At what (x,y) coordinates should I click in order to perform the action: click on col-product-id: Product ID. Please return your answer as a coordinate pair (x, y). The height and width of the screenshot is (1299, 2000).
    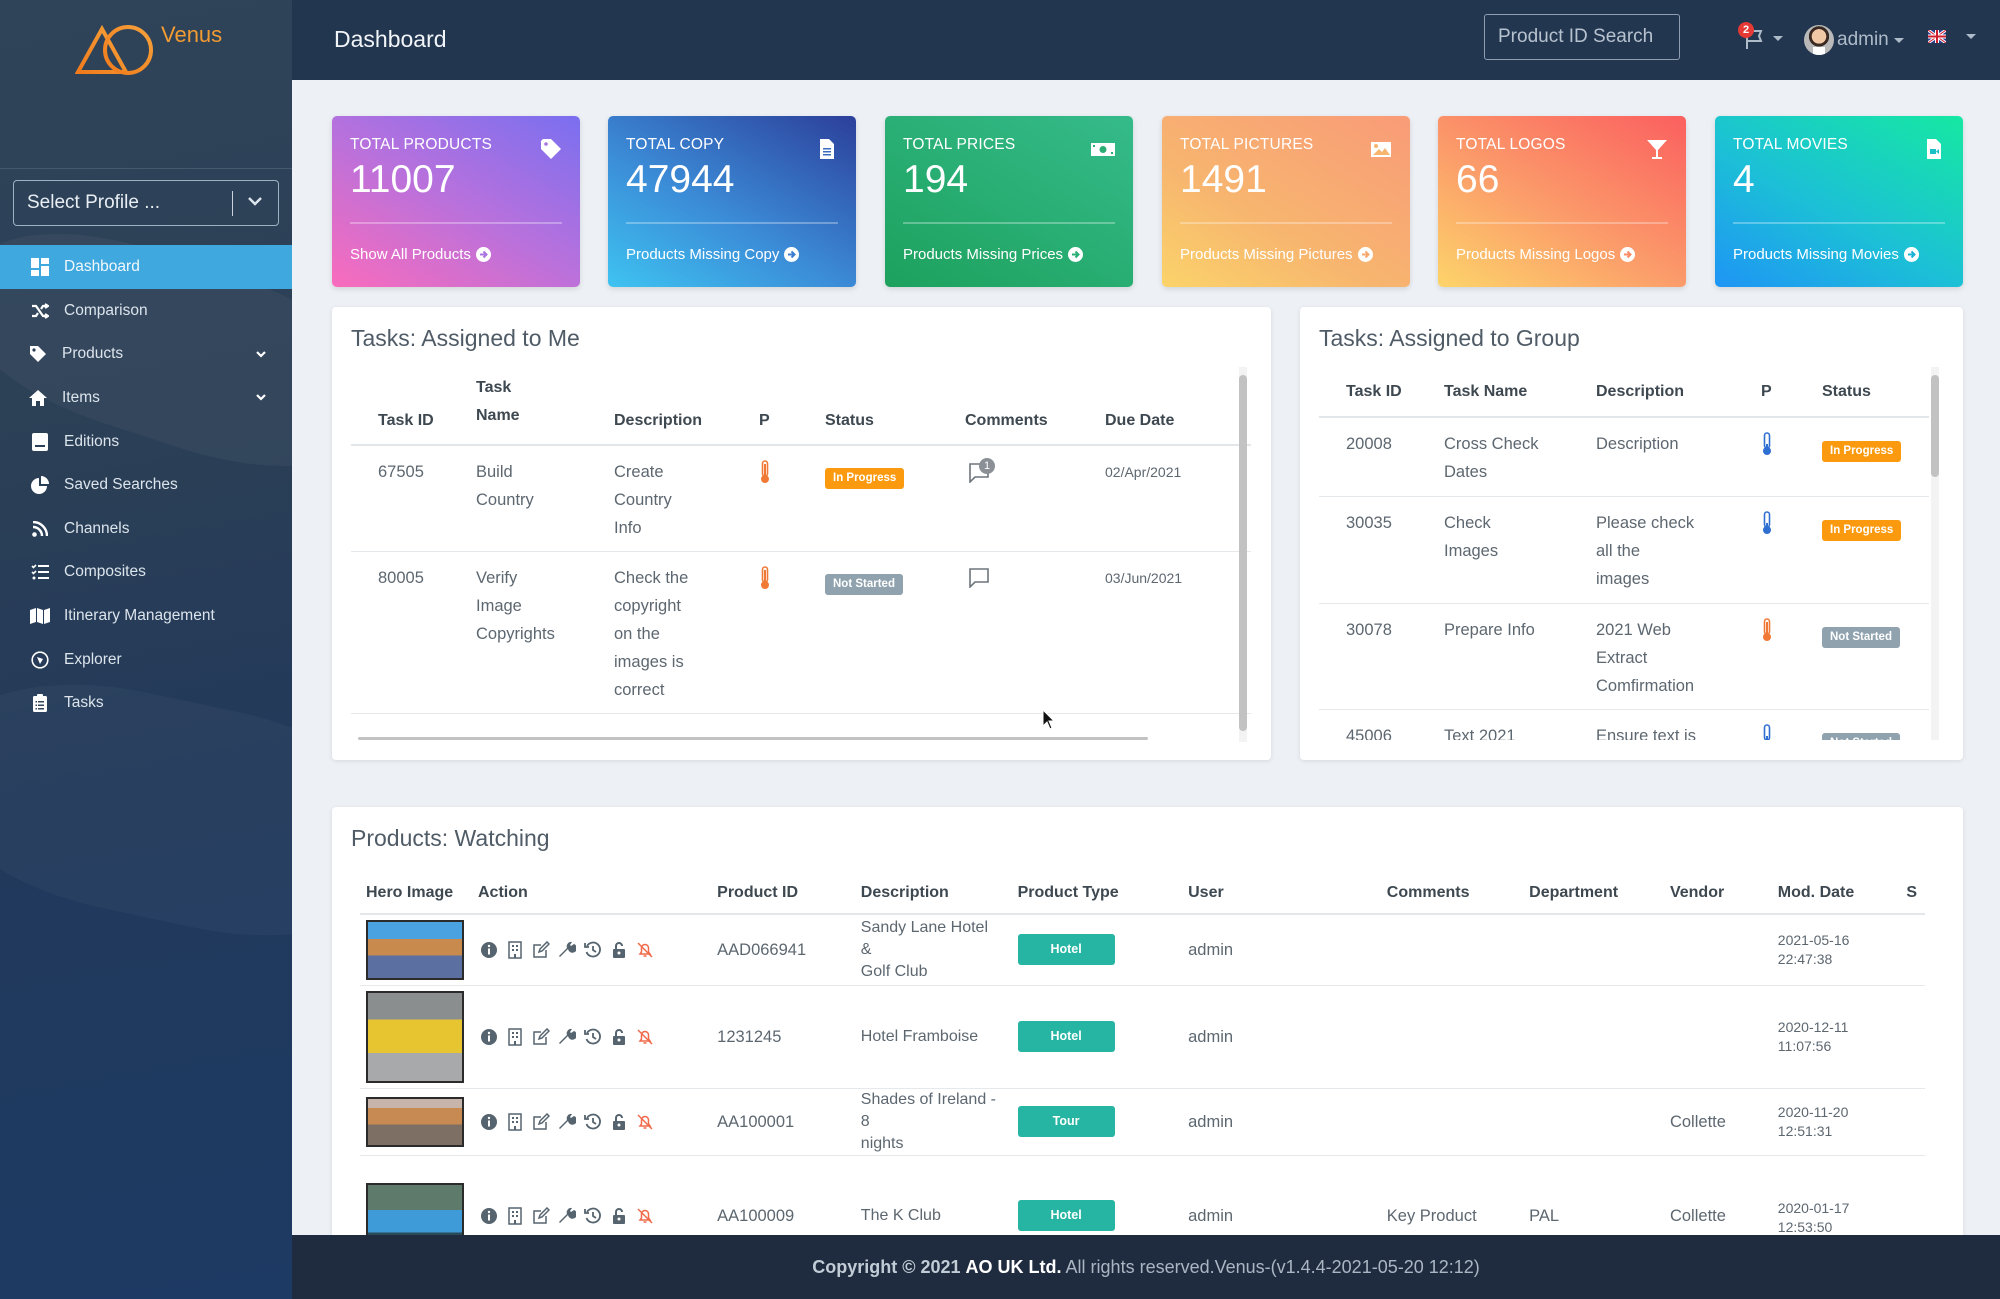
    Looking at the image, I should click on (758, 892).